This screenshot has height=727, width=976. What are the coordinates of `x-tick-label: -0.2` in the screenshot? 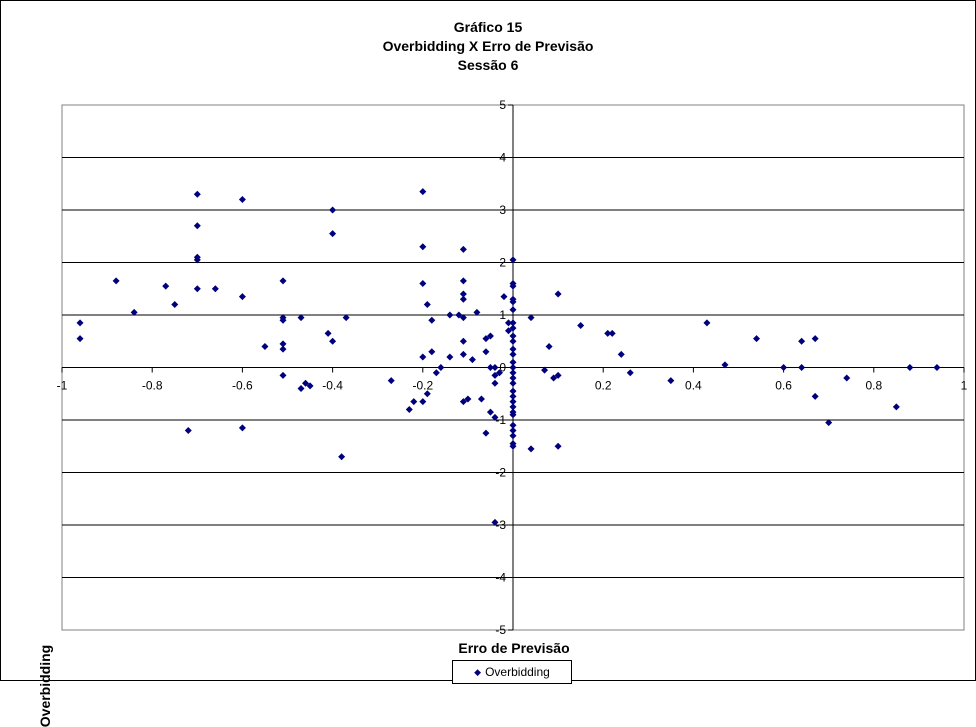 It's located at (422, 386).